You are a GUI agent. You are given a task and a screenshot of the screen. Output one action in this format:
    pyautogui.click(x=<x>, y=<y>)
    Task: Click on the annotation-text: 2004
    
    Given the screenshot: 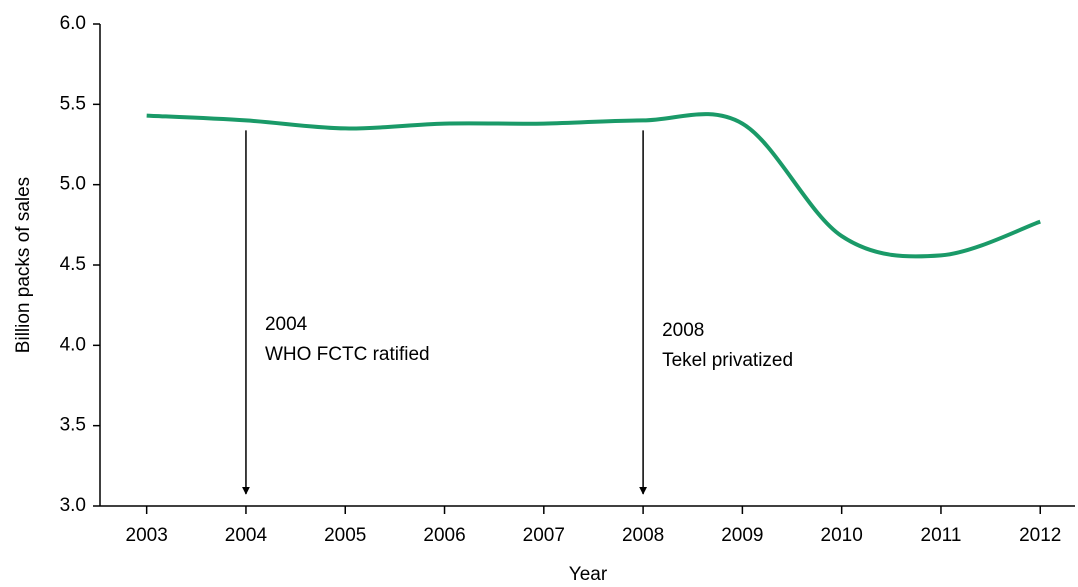 What is the action you would take?
    pyautogui.click(x=286, y=324)
    